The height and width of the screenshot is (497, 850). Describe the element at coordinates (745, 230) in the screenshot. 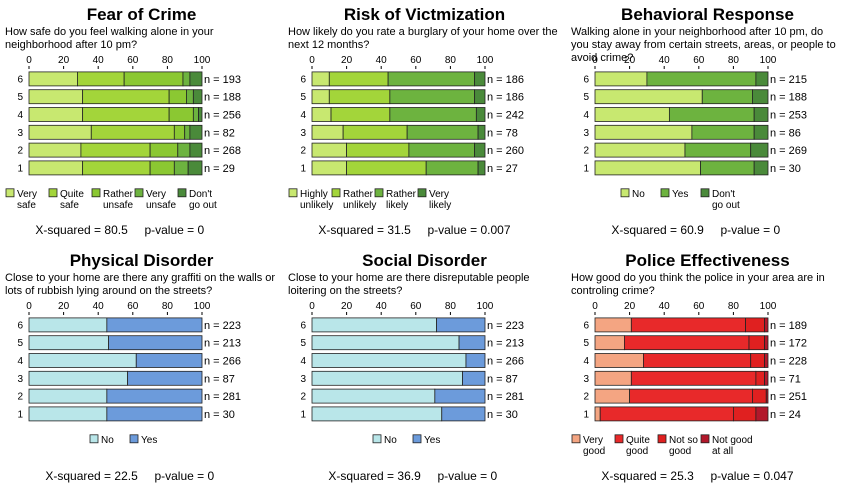

I see `p-value-label: p-value =` at that location.